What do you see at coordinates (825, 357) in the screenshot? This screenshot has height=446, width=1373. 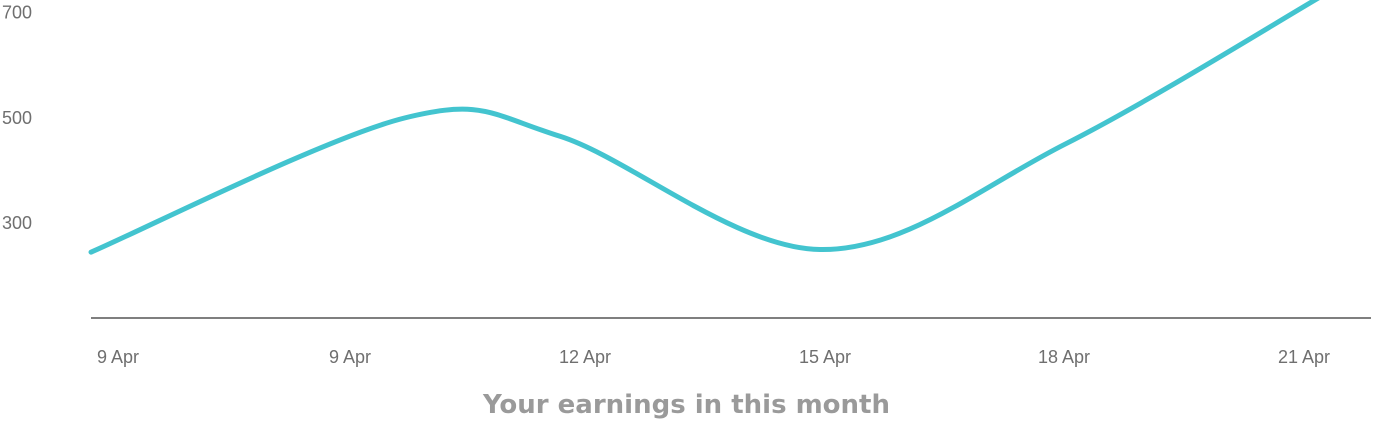 I see `x-tick-label: 15 Apr` at bounding box center [825, 357].